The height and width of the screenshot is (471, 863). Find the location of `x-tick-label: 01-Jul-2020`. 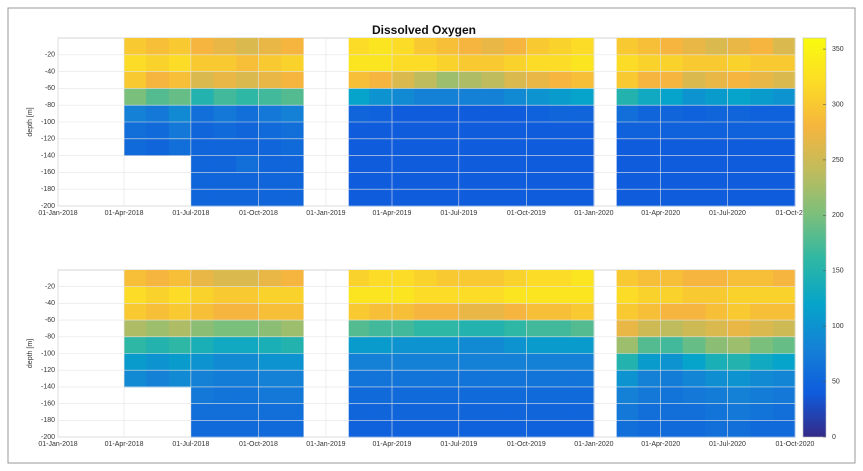

x-tick-label: 01-Jul-2020 is located at coordinates (727, 213).